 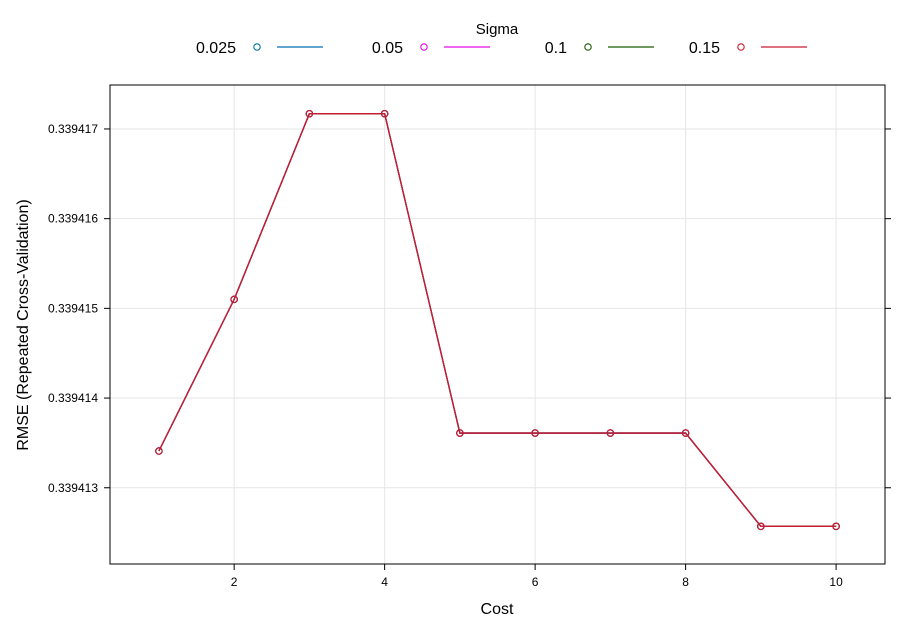 What do you see at coordinates (497, 609) in the screenshot?
I see `x-axis-title: Cost` at bounding box center [497, 609].